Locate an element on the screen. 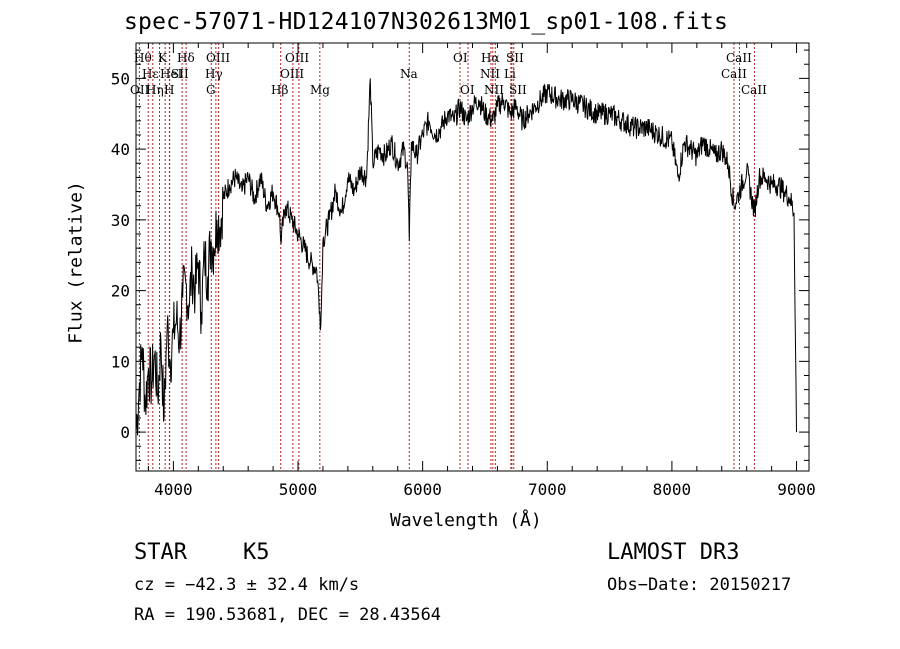 Image resolution: width=900 pixels, height=649 pixels. marker-label: Hδ is located at coordinates (186, 58).